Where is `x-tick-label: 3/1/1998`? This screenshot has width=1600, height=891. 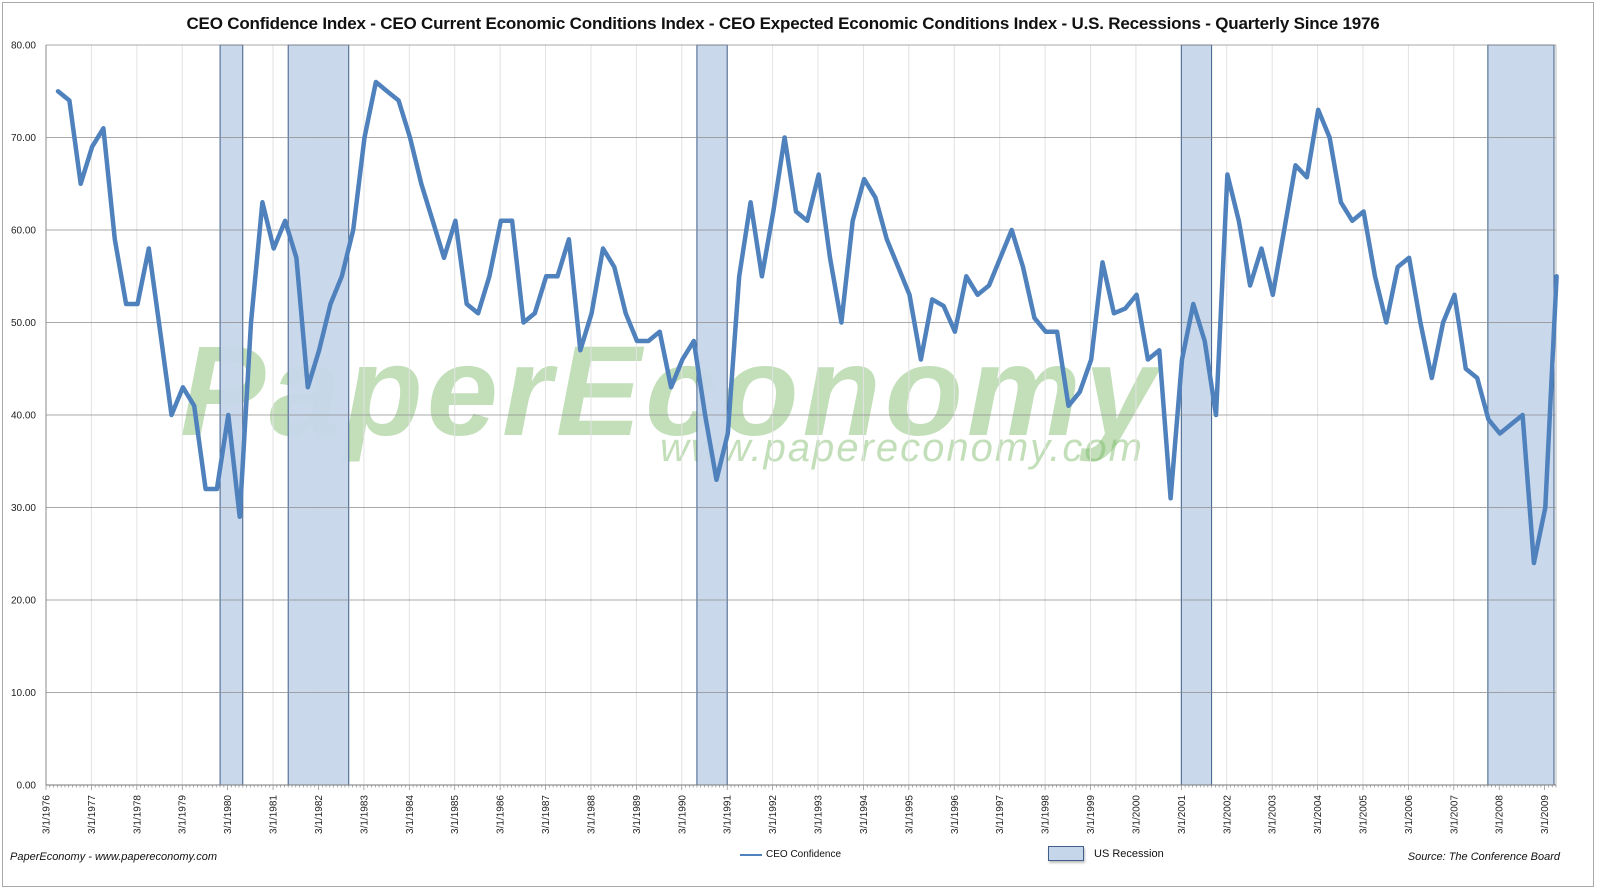
x-tick-label: 3/1/1998 is located at coordinates (1046, 814).